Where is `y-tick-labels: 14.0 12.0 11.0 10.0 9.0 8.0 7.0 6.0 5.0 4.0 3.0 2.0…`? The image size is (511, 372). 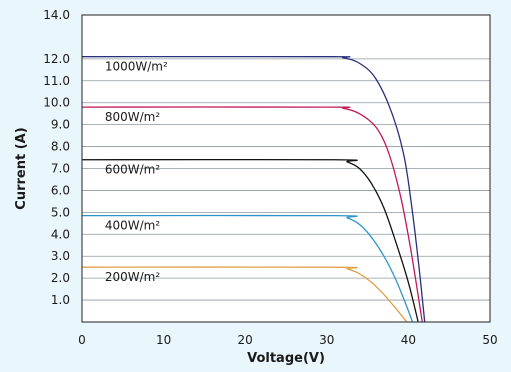
y-tick-labels: 14.0 12.0 11.0 10.0 9.0 8.0 7.0 6.0 5.0 4.0 3.0 2.0… is located at coordinates (56, 157).